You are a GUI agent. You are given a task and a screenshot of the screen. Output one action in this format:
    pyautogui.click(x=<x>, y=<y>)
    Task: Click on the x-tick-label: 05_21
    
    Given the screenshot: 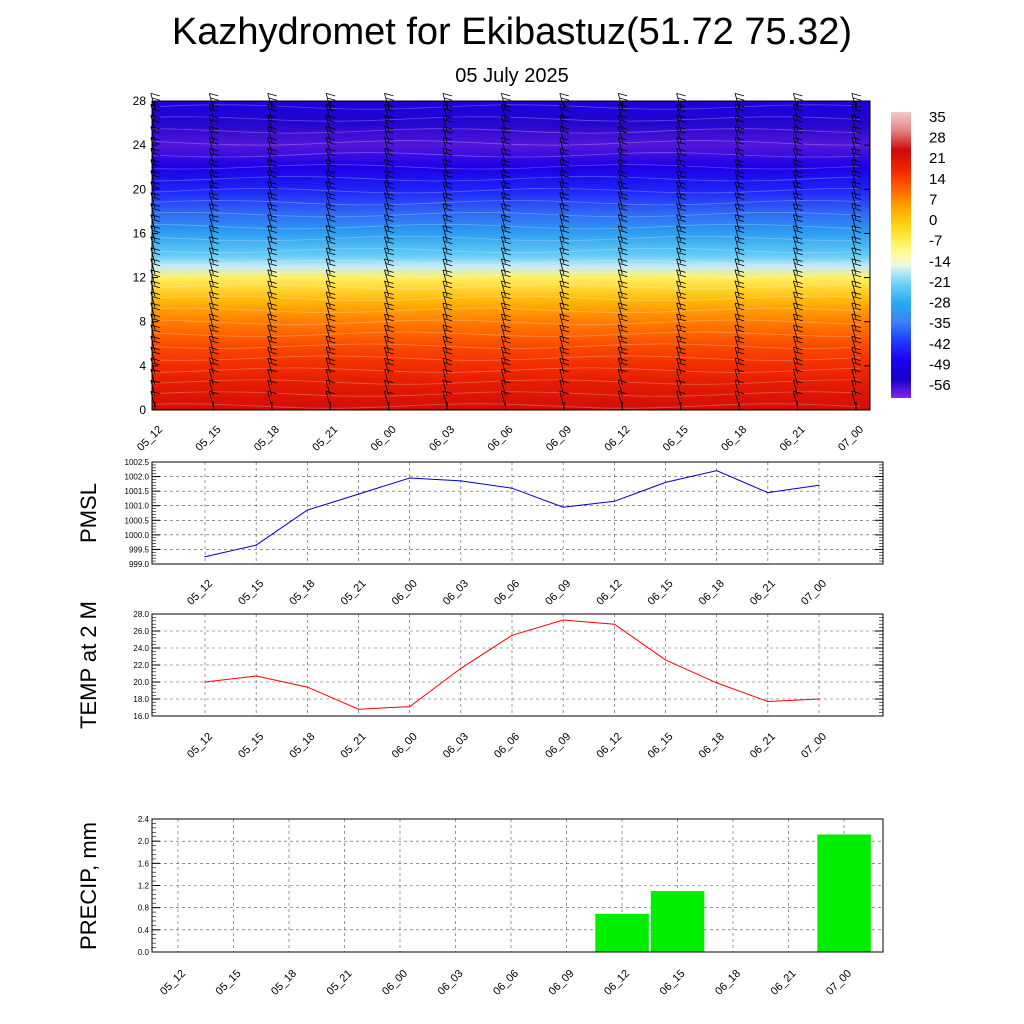 What is the action you would take?
    pyautogui.click(x=354, y=746)
    